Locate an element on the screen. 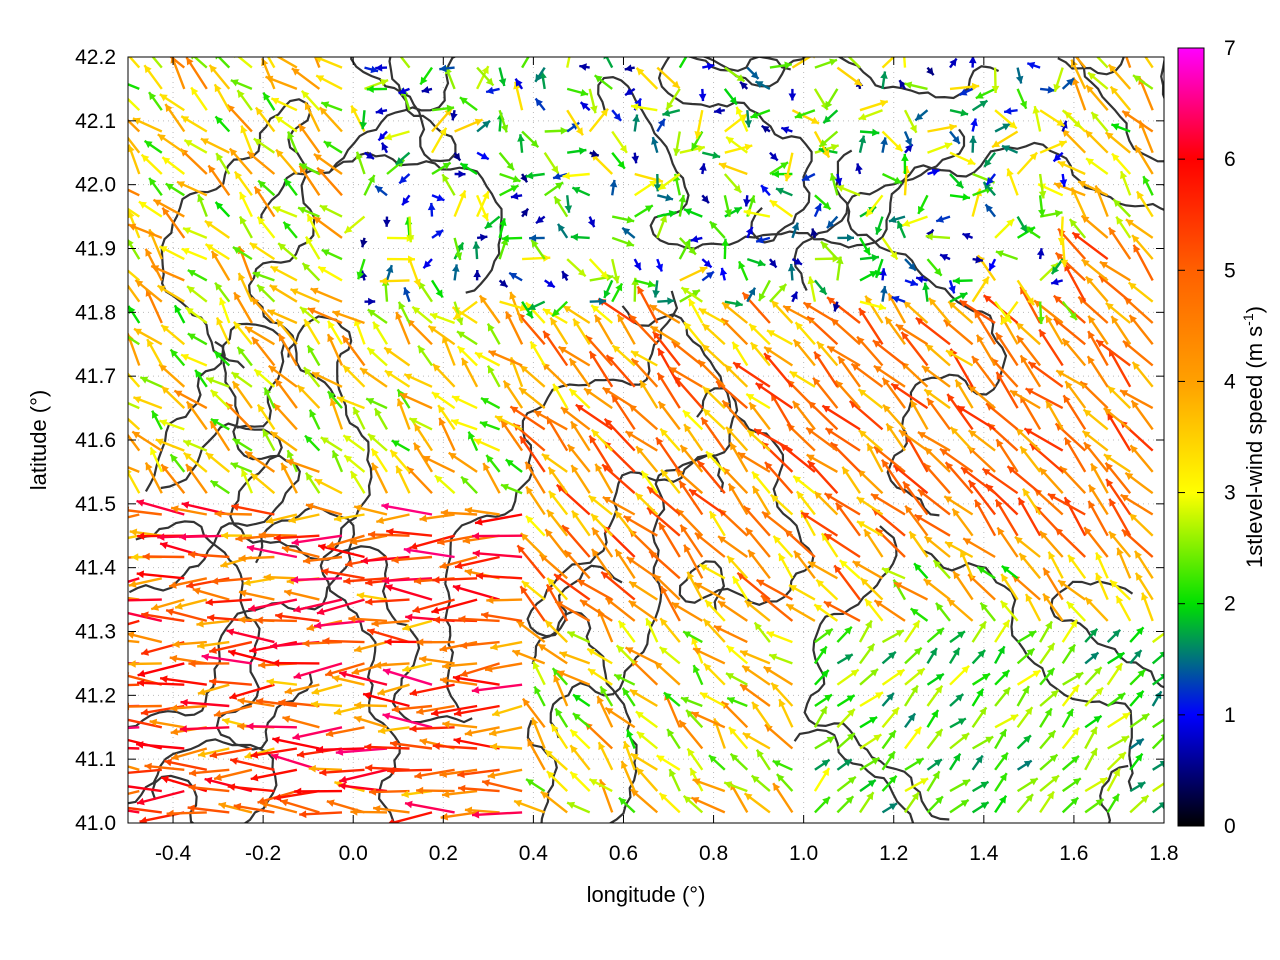  contour-line is located at coordinates (203, 780).